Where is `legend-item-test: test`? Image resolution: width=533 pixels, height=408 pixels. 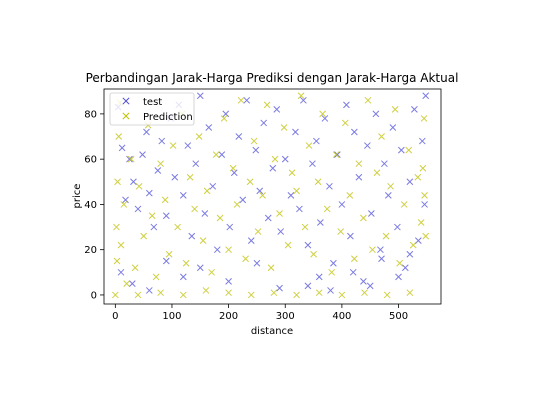 legend-item-test: test is located at coordinates (142, 102).